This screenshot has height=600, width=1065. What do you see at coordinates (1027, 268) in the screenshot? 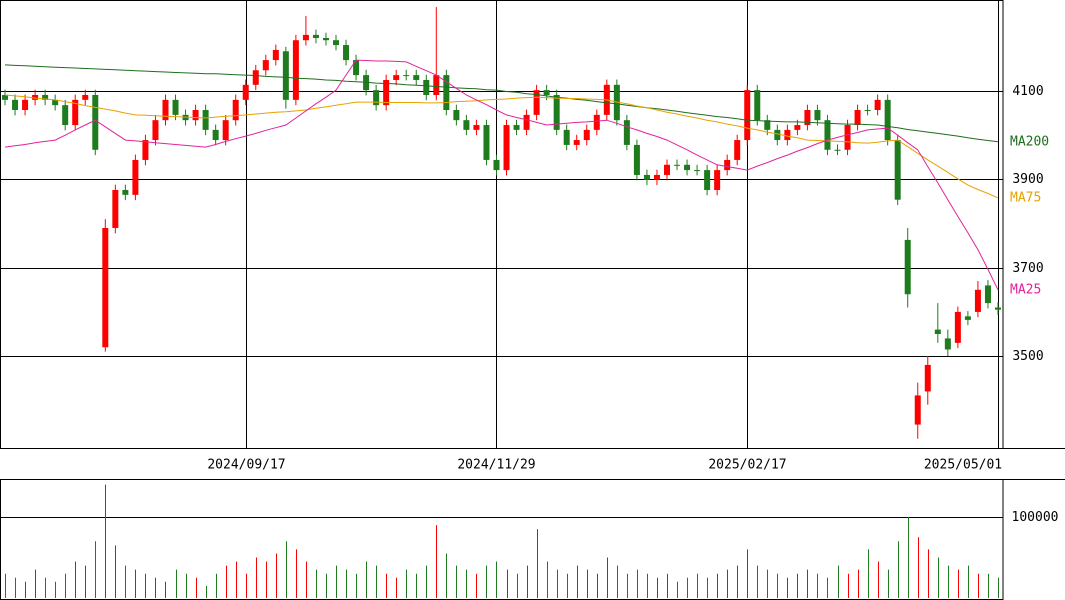
I see `y-tick-label: 3700` at bounding box center [1027, 268].